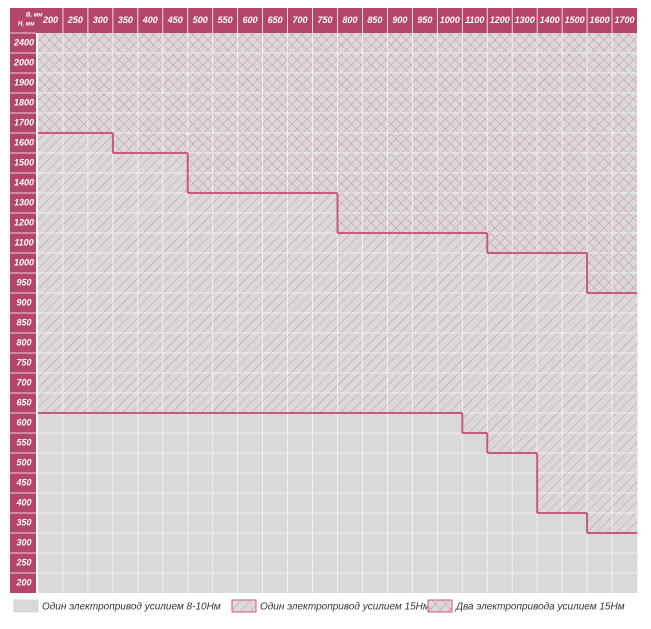 The image size is (651, 629). What do you see at coordinates (26, 606) in the screenshot?
I see `legend-swatch` at bounding box center [26, 606].